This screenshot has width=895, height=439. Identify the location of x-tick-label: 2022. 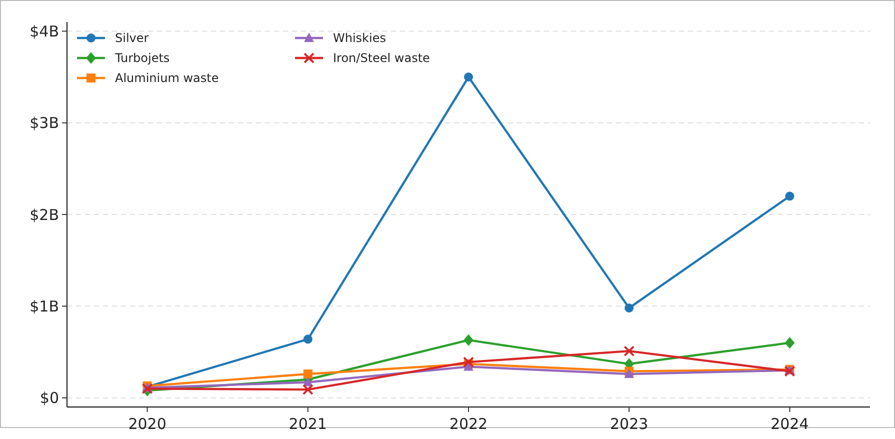
(468, 424).